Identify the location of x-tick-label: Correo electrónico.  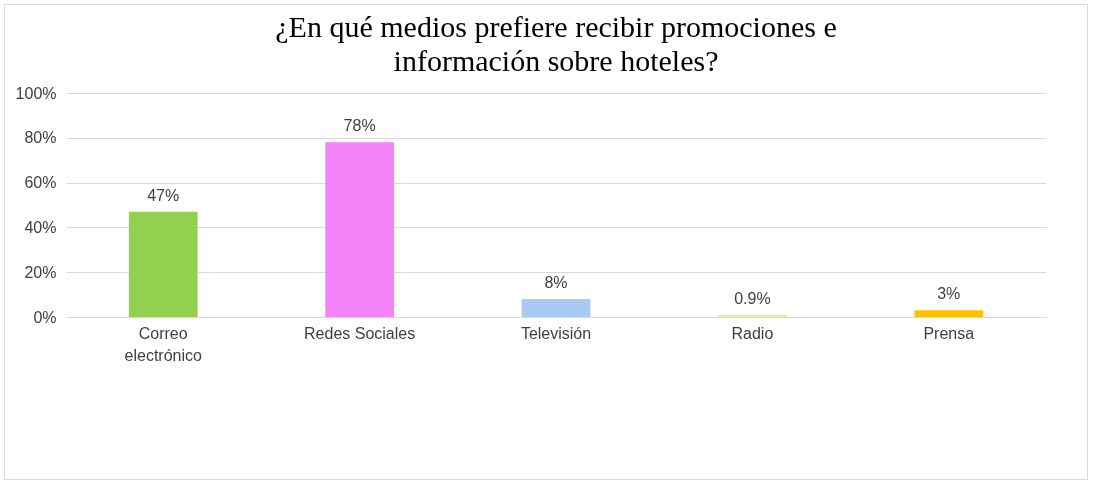
(163, 344).